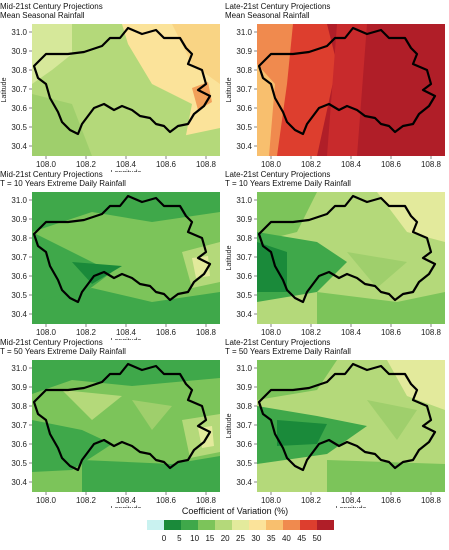 The width and height of the screenshot is (449, 550). What do you see at coordinates (195, 538) in the screenshot?
I see `colorbar-tick-label: 10` at bounding box center [195, 538].